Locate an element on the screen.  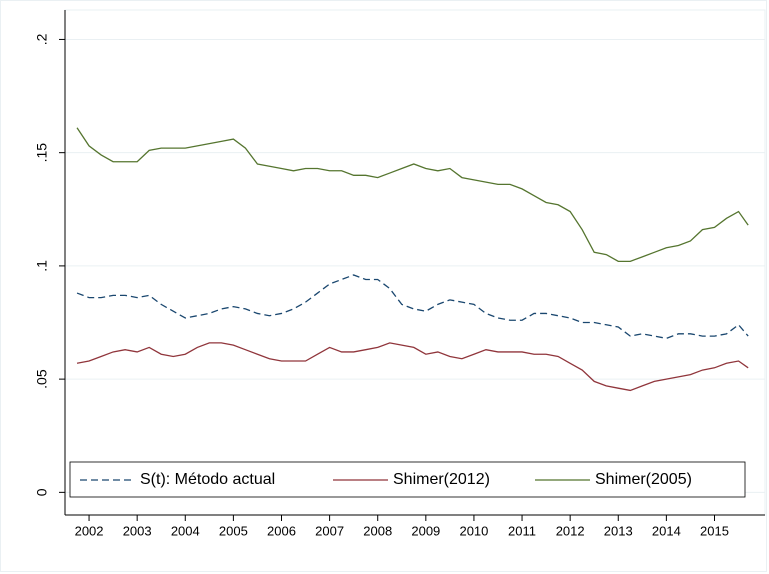
y-tick-label: .05 is located at coordinates (42, 379).